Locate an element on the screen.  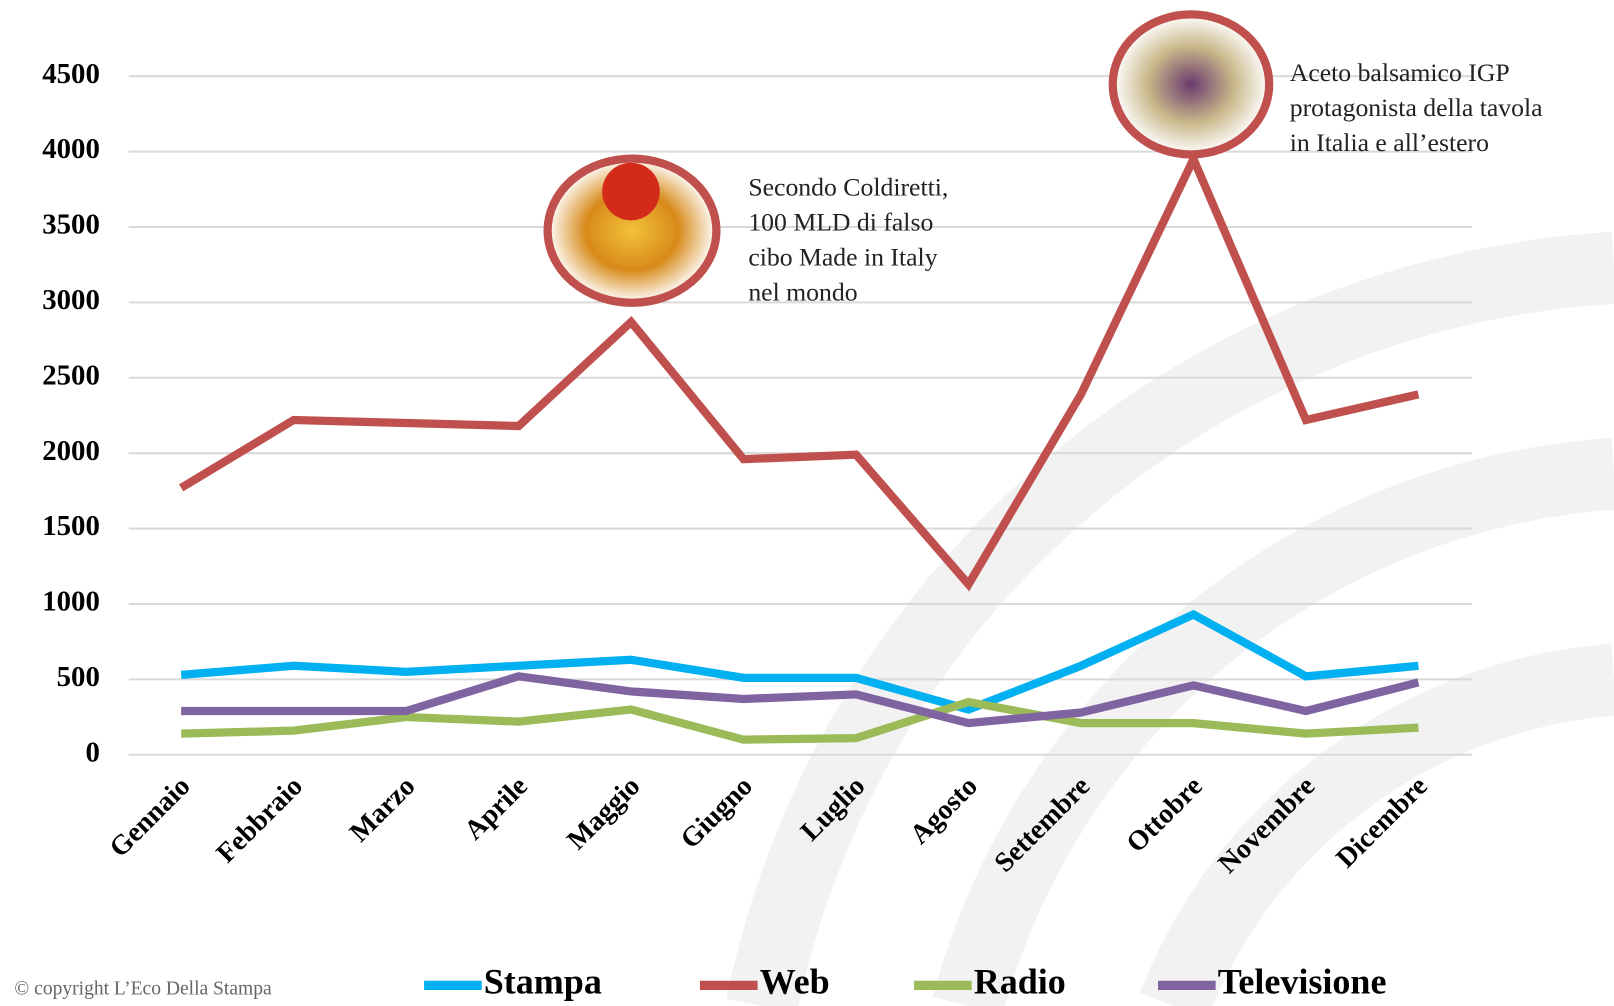
legend-label: Radio is located at coordinates (1020, 982).